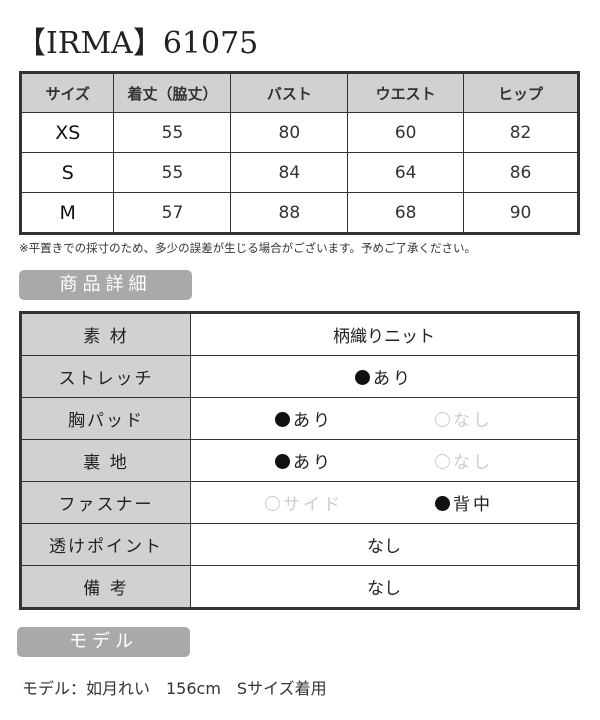 This screenshot has height=720, width=600. Describe the element at coordinates (174, 688) in the screenshot. I see `model-info: モデル：如月れい 156cm Sサイズ着用` at that location.